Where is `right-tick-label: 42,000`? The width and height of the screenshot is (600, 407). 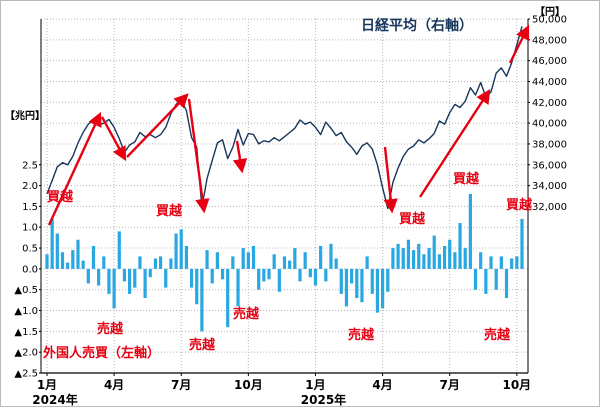
right-tick-label: 42,000 is located at coordinates (549, 103).